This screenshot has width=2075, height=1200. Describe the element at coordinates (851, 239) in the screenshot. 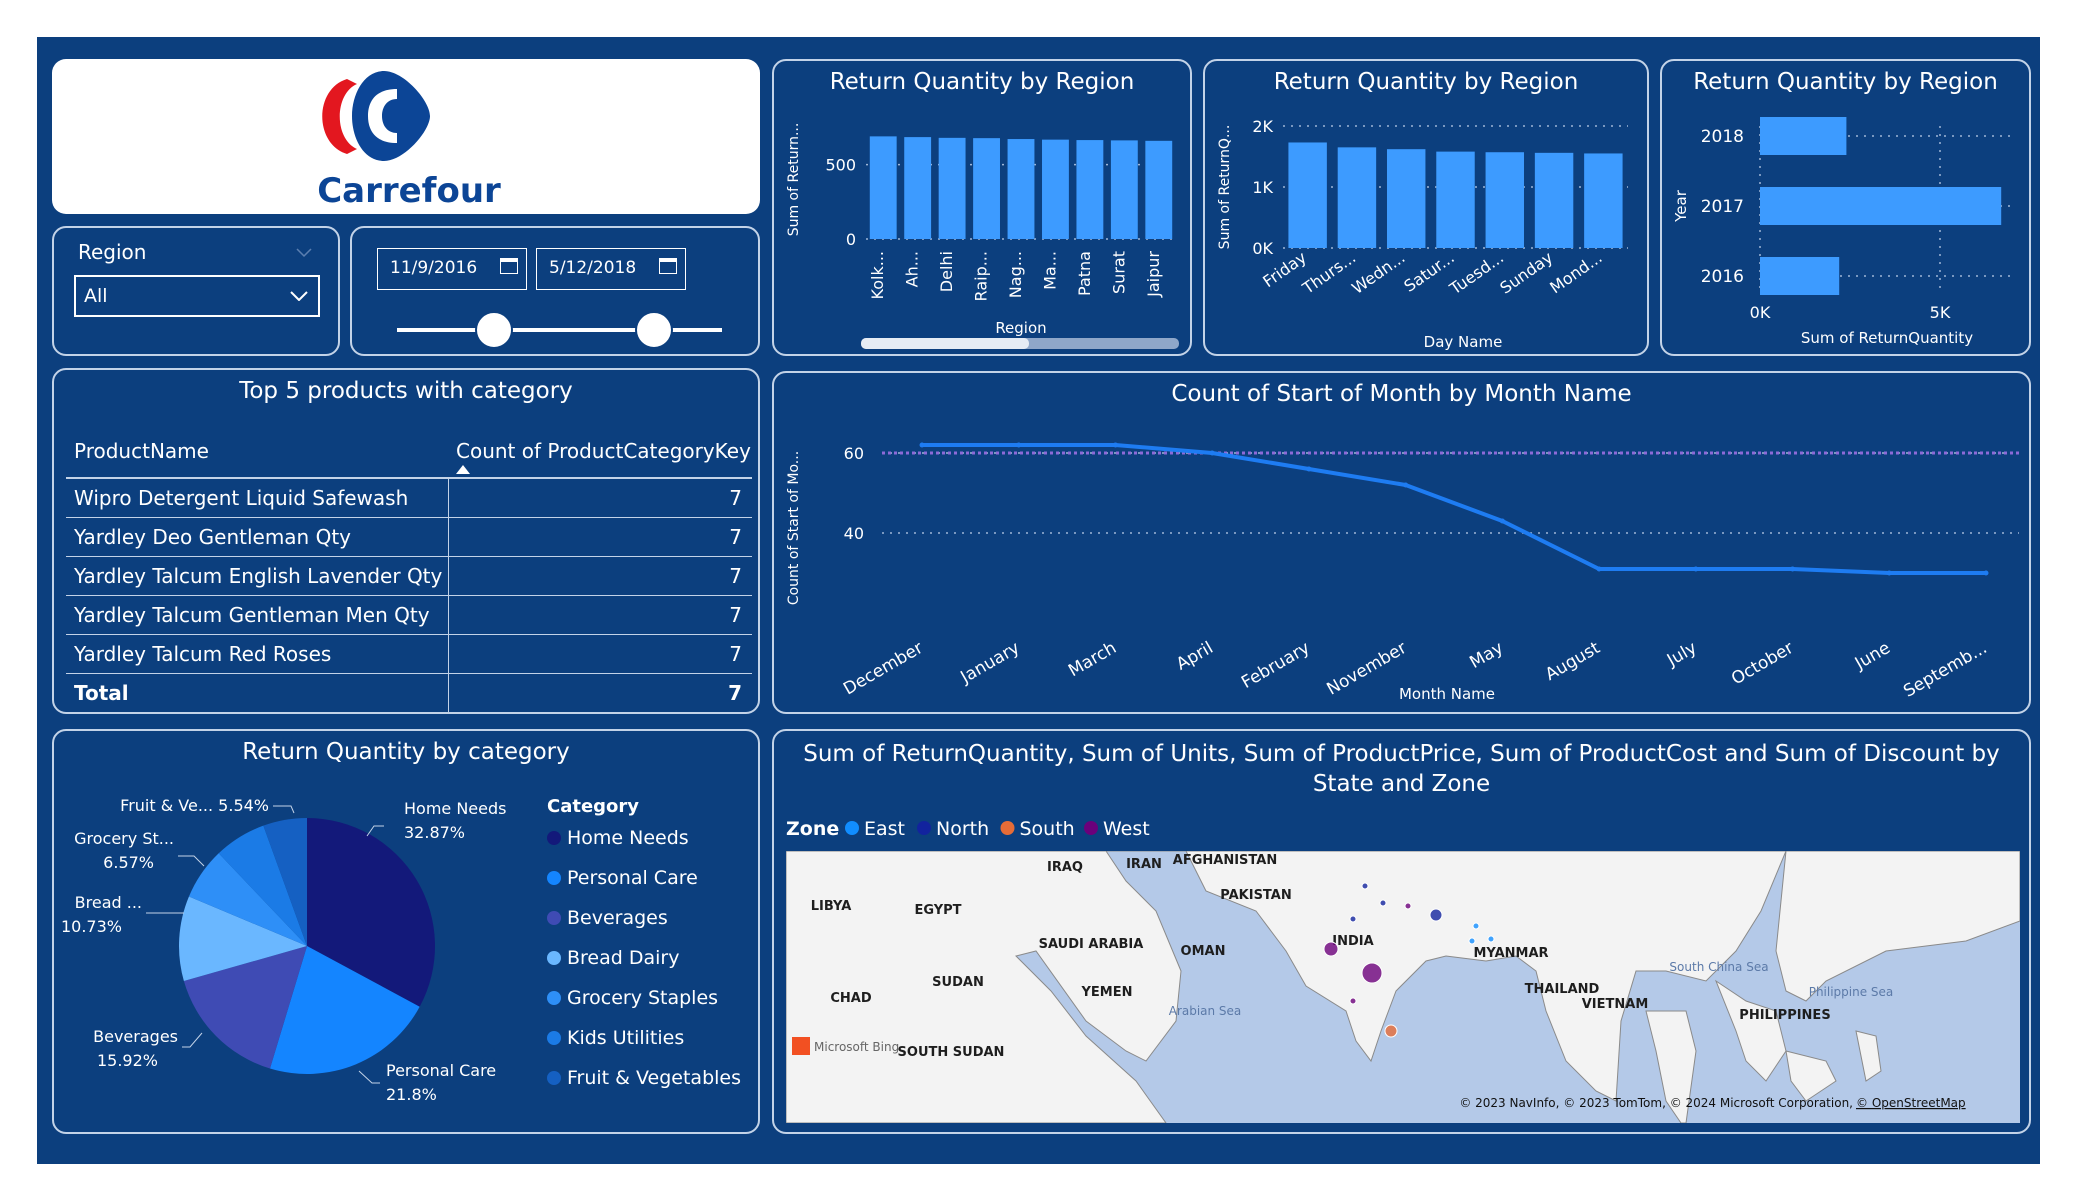

I see `y-tick-label: 0` at that location.